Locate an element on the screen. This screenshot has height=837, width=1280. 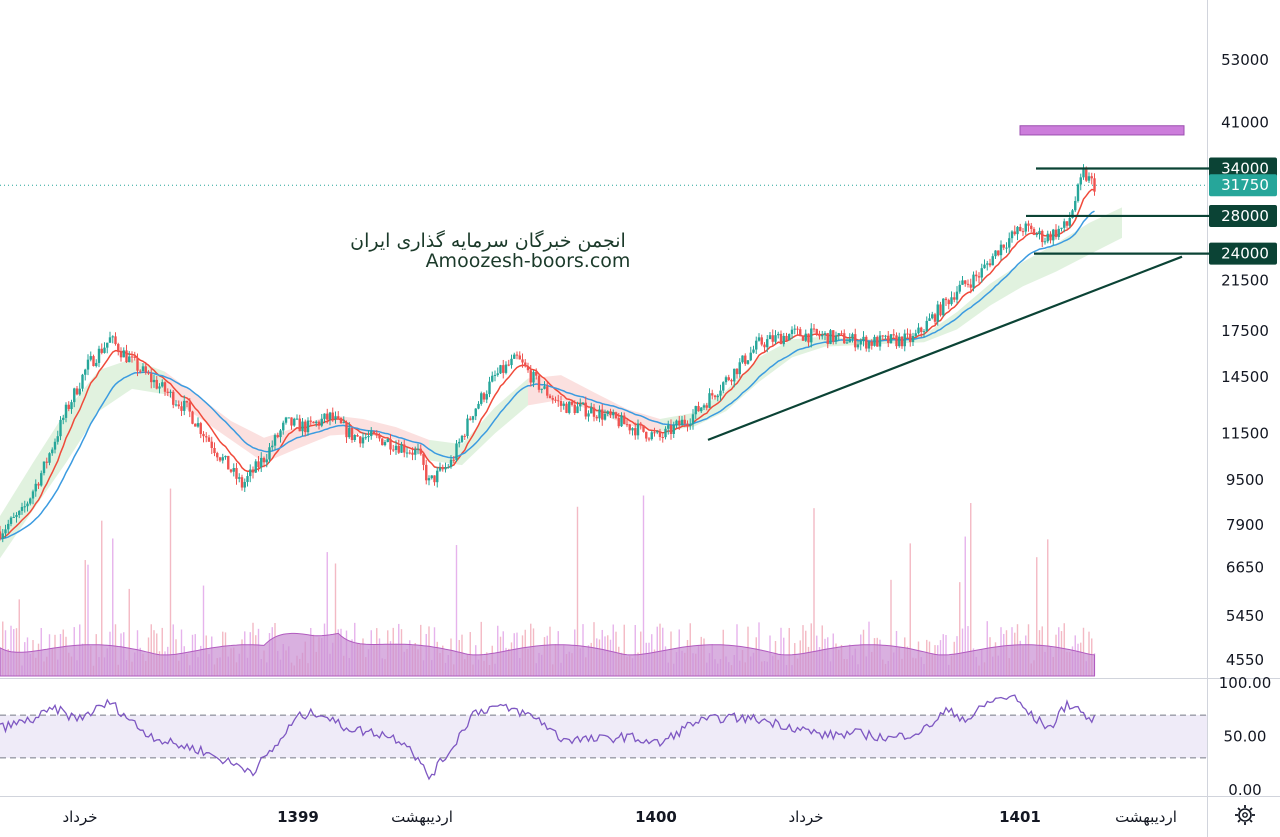
price-tick-label: 9500 is located at coordinates (1245, 480).